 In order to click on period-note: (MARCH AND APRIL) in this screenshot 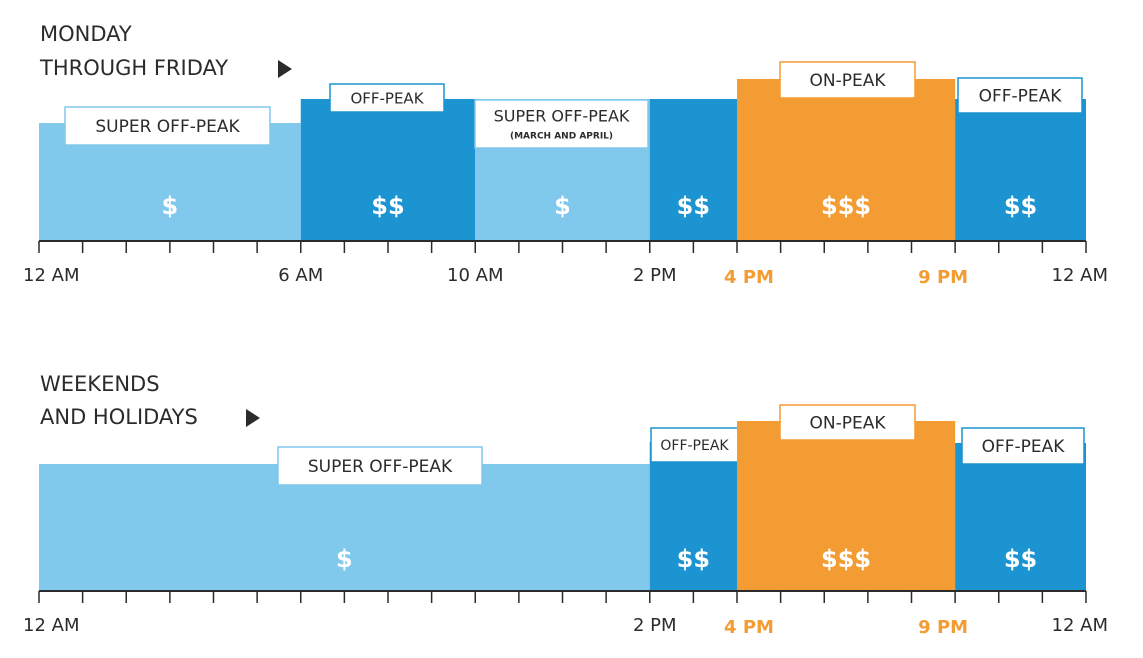, I will do `click(561, 137)`.